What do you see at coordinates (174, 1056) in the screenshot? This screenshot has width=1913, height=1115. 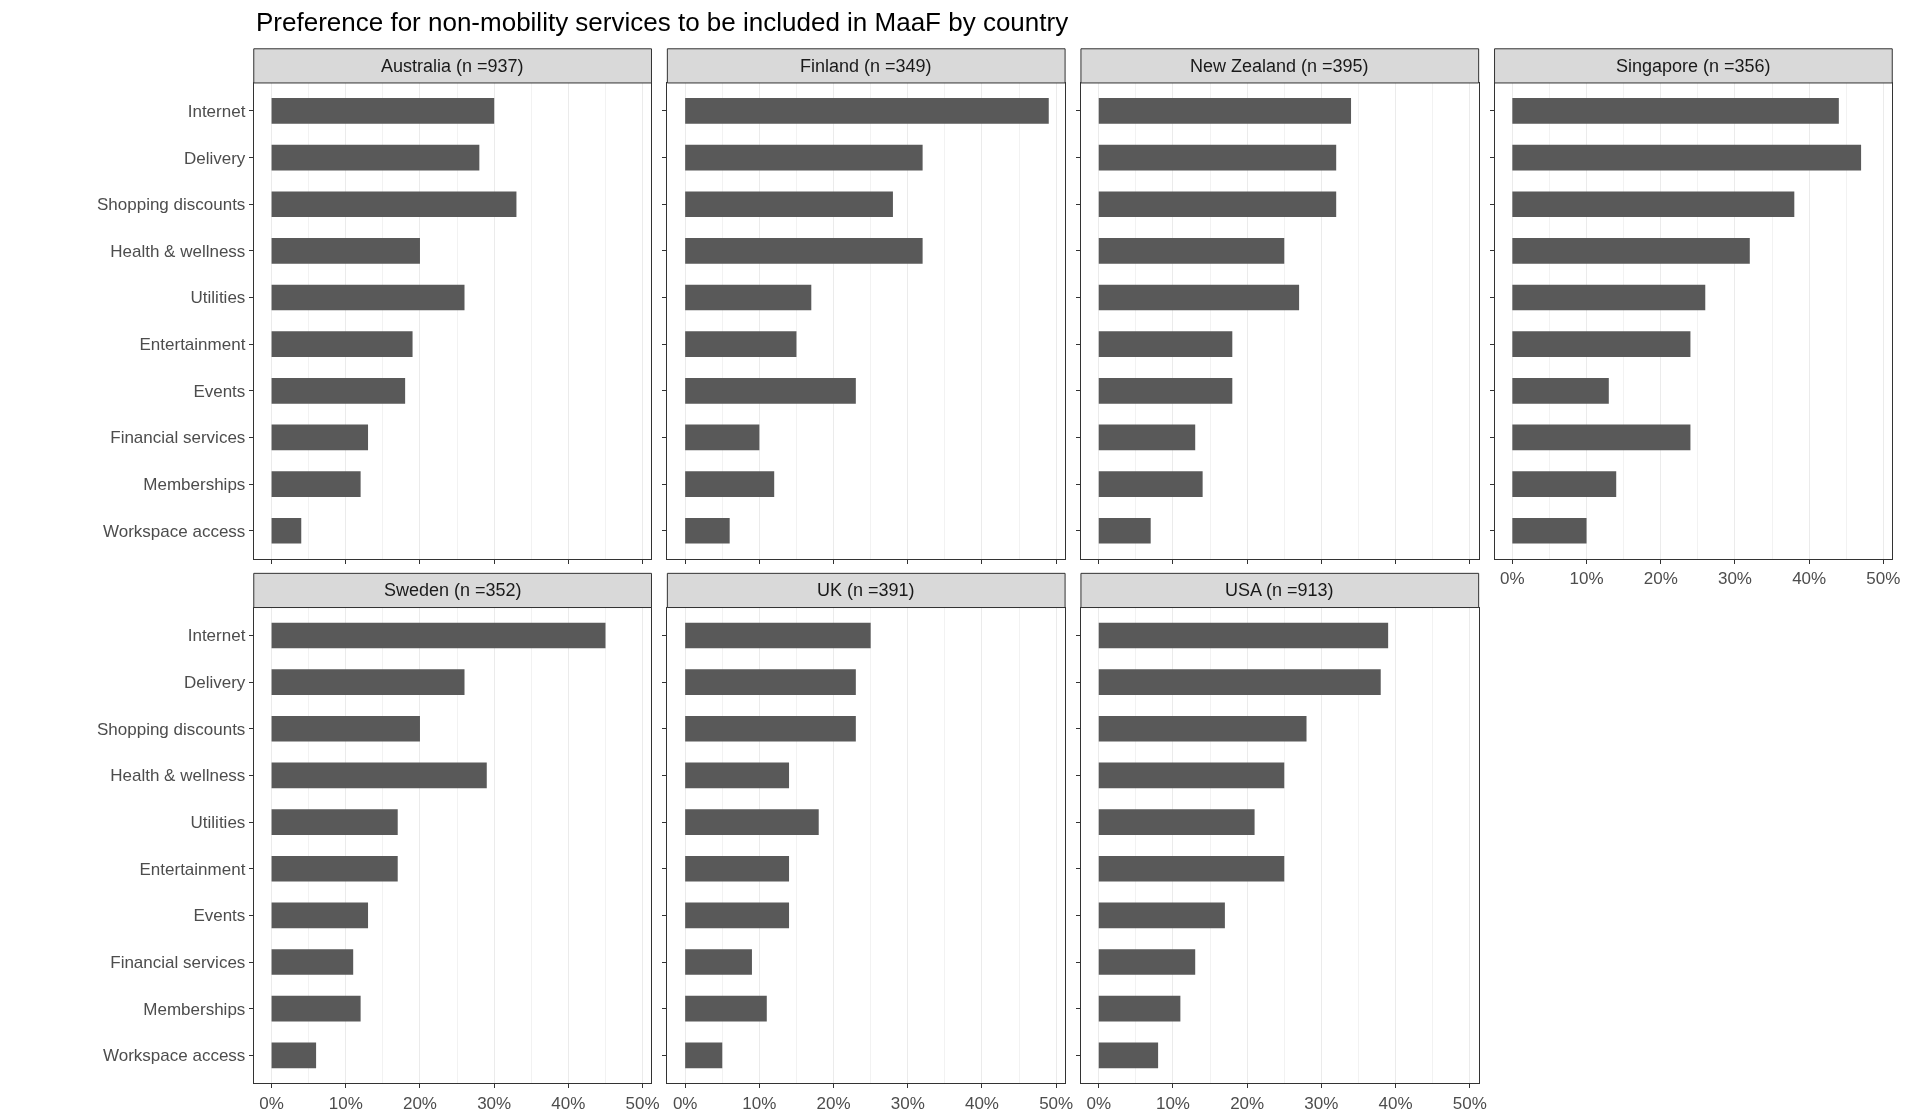 I see `y-tick-label: Workspace access` at bounding box center [174, 1056].